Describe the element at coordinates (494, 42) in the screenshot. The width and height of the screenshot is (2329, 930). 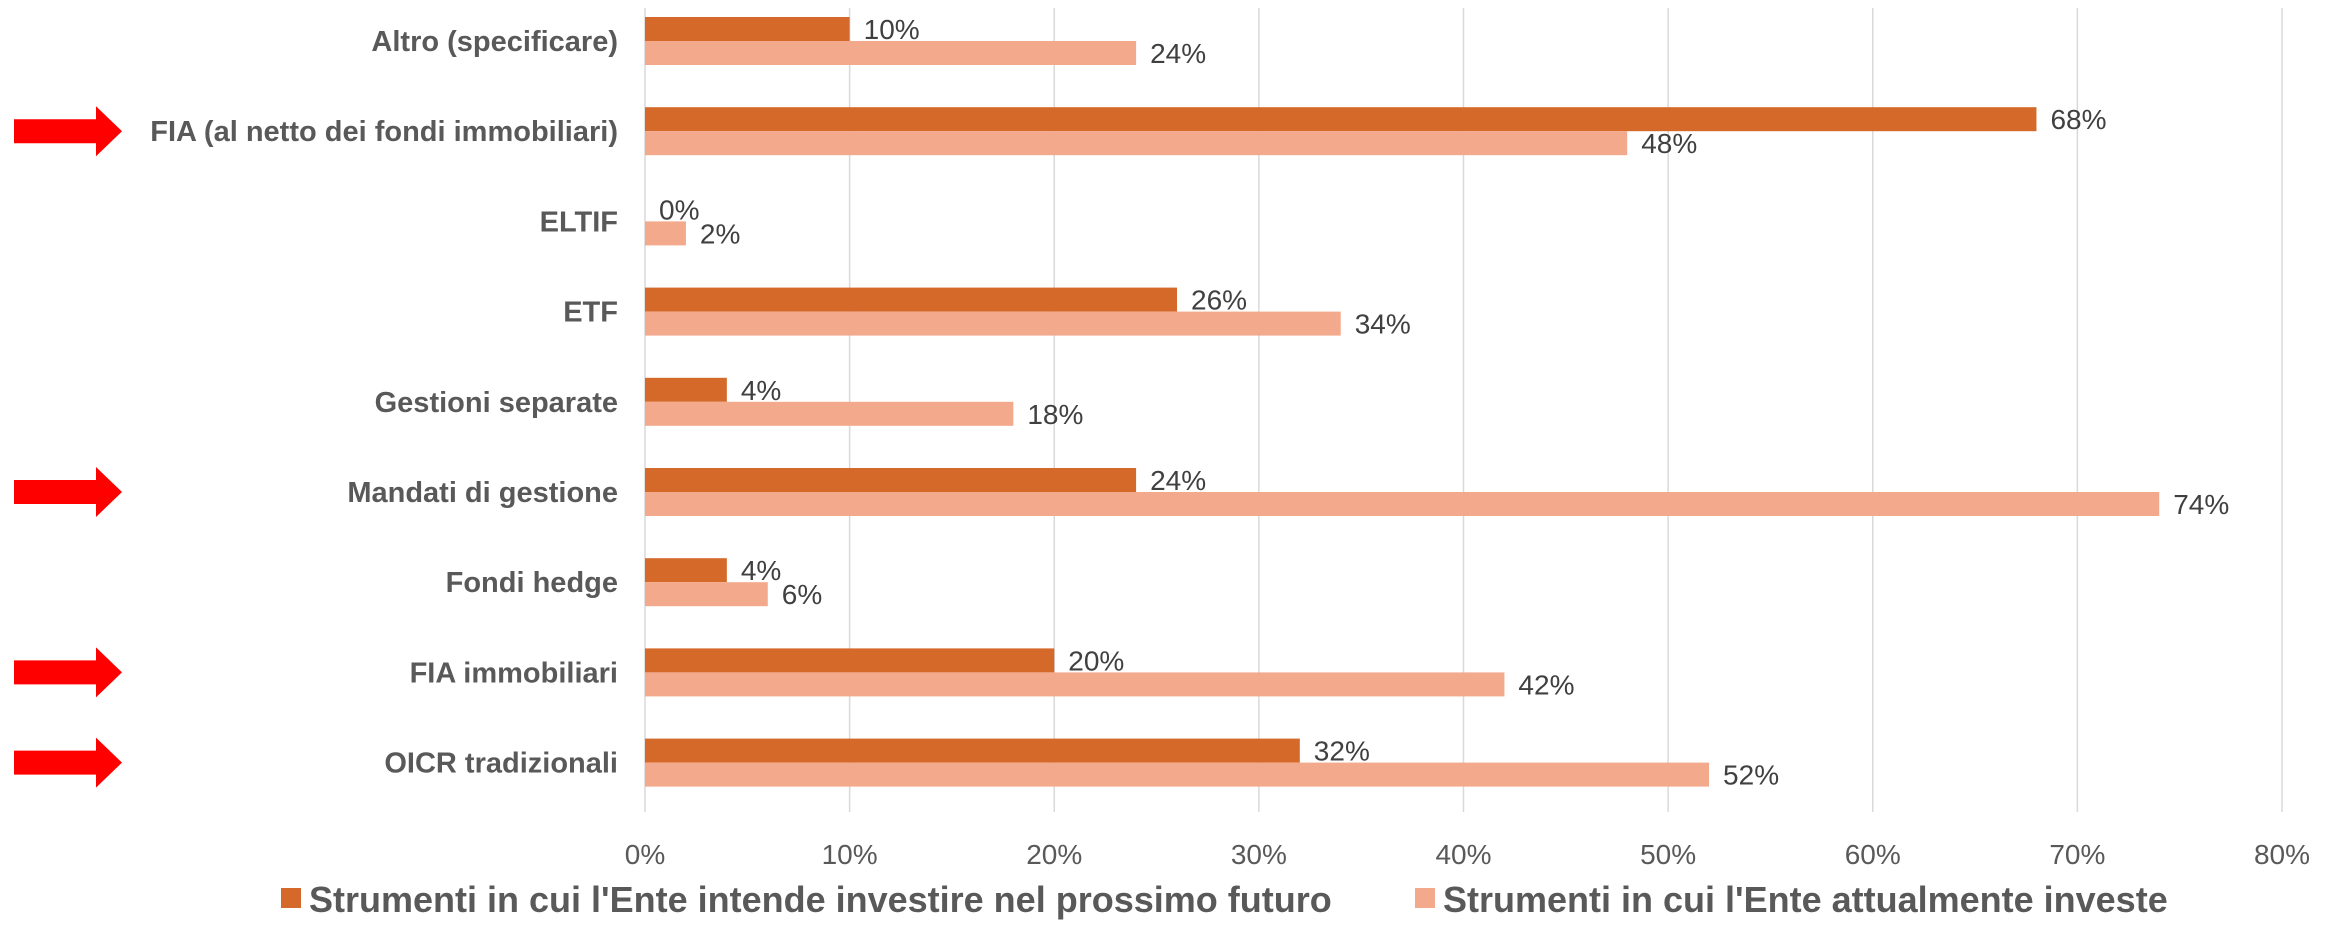
I see `category-label: Altro (specificare)` at that location.